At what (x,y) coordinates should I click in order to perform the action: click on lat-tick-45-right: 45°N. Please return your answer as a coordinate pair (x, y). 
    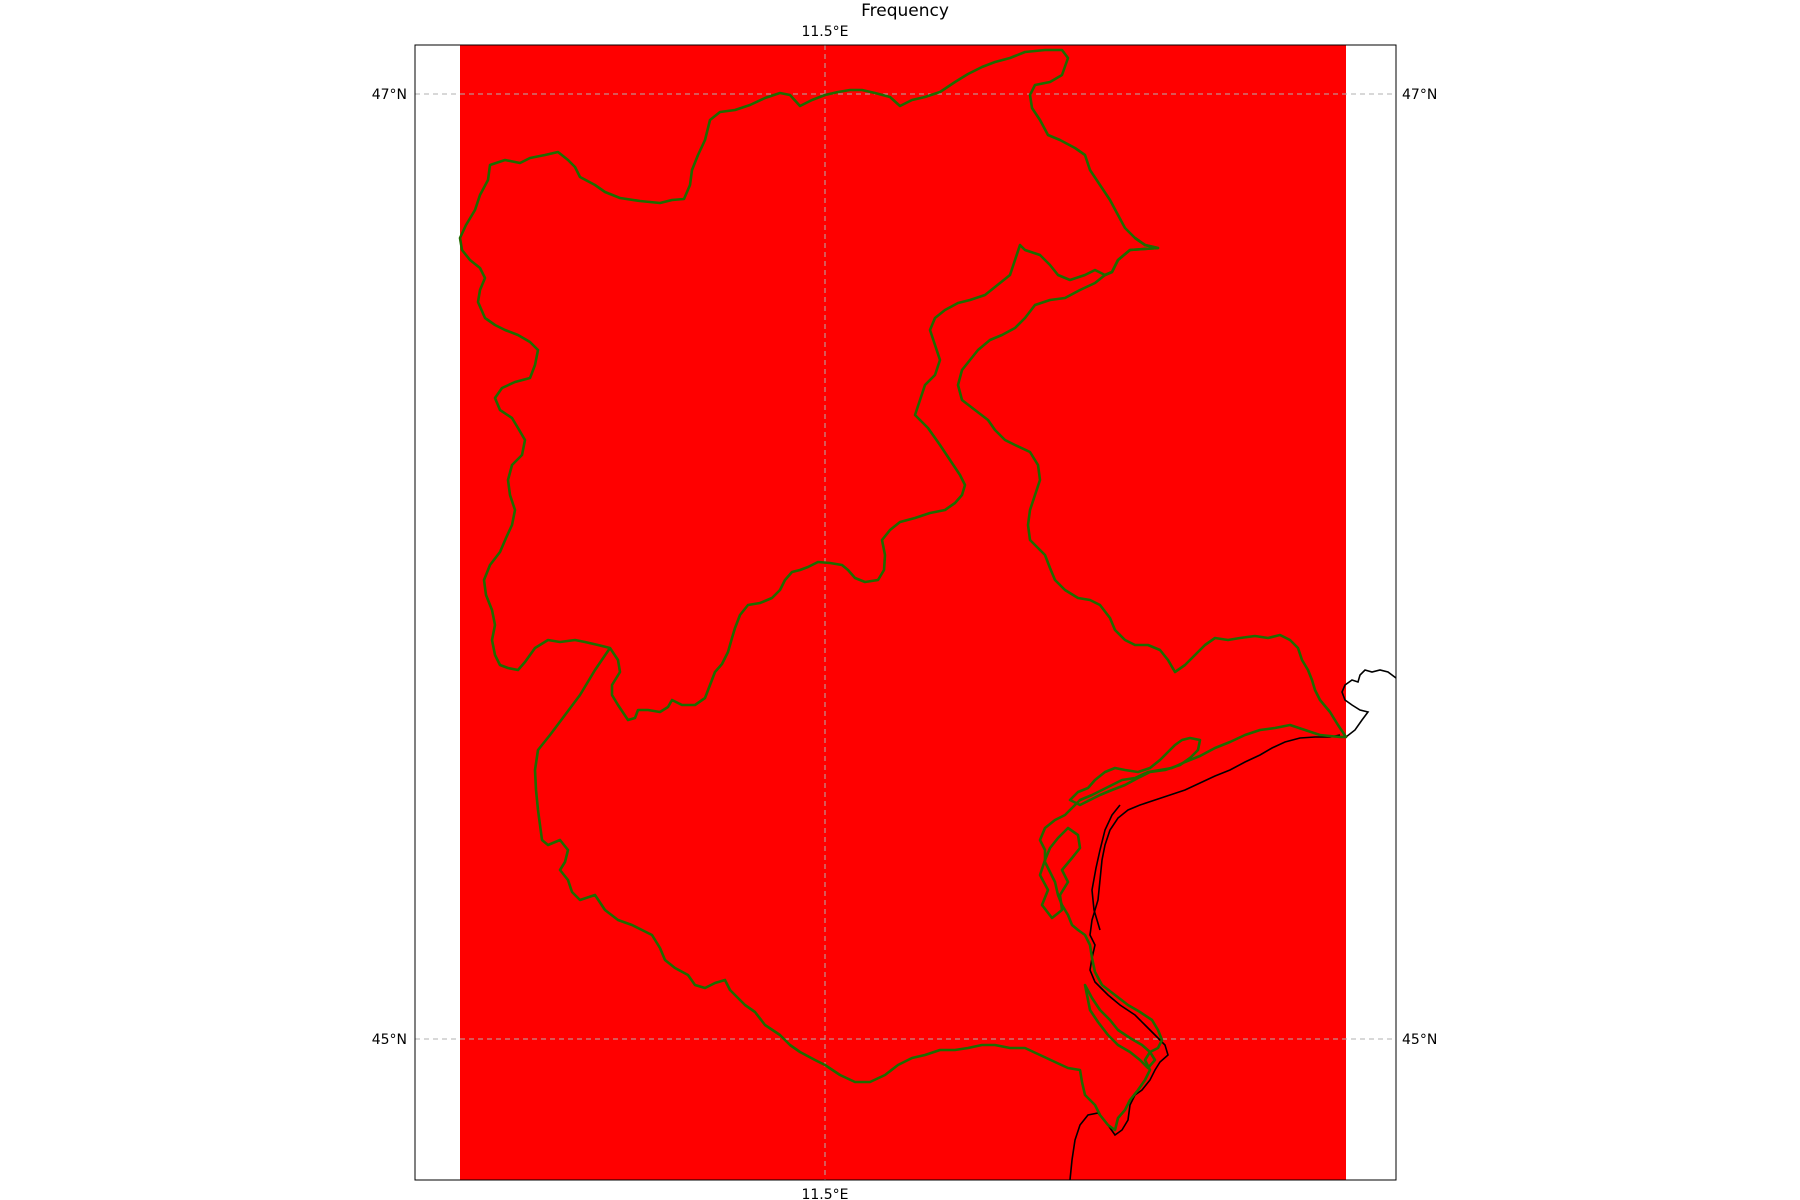
    Looking at the image, I should click on (1419, 1040).